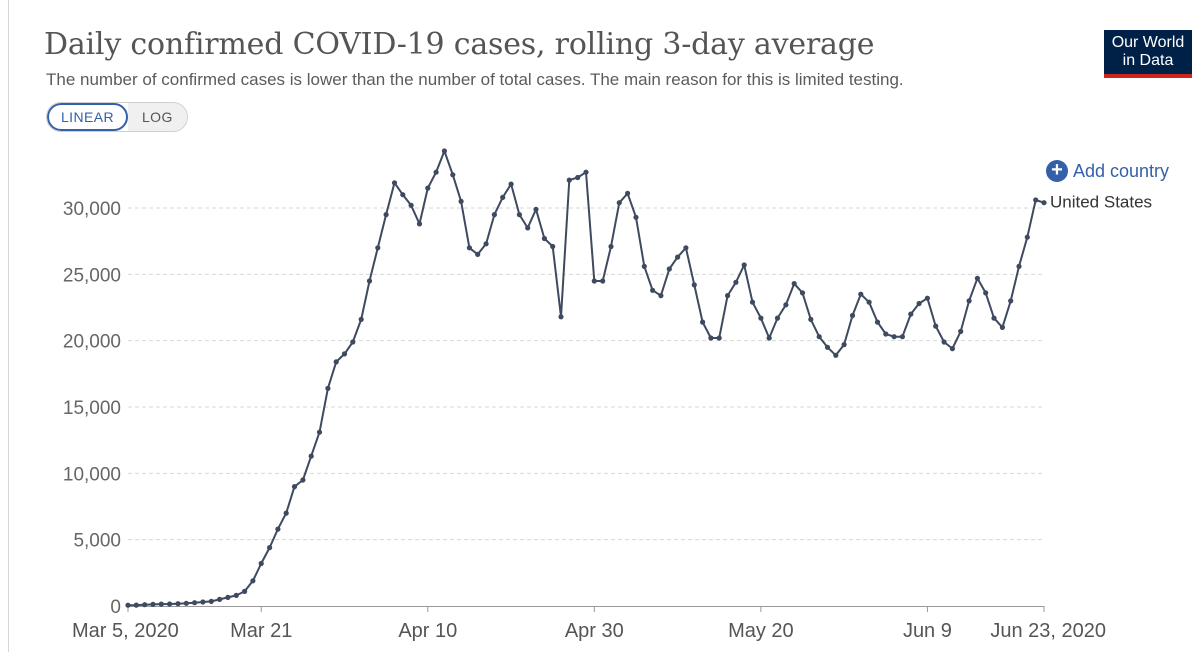 Image resolution: width=1200 pixels, height=652 pixels. Describe the element at coordinates (1101, 202) in the screenshot. I see `series-label-0: United States` at that location.